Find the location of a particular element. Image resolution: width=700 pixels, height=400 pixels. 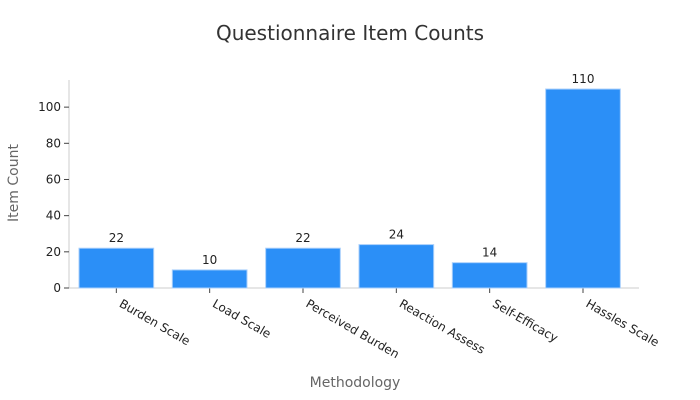

data-label: 14 is located at coordinates (489, 253).